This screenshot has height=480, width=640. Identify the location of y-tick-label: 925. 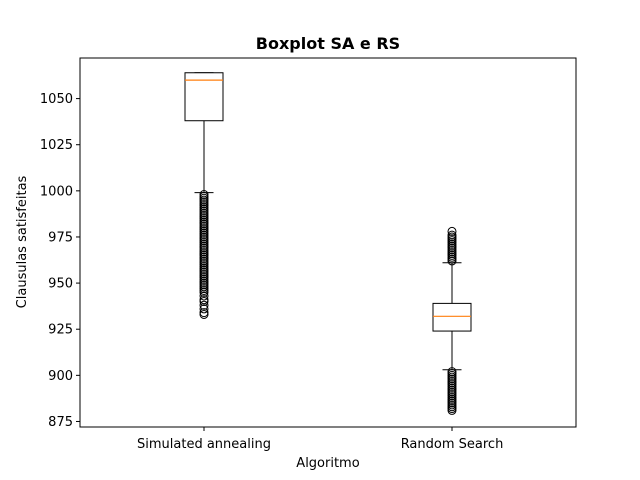
(60, 330).